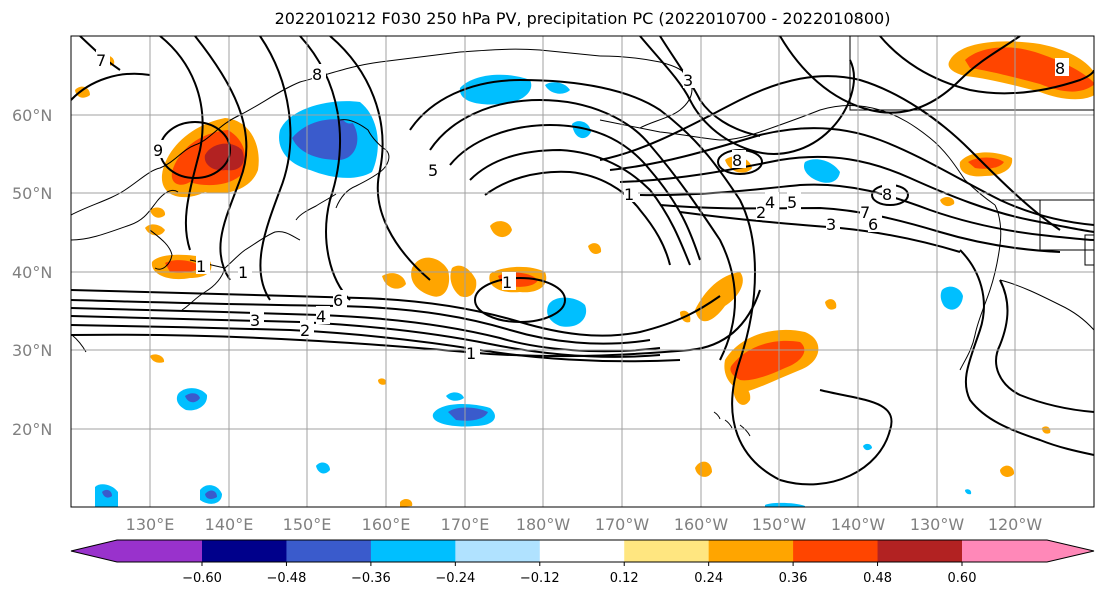 This screenshot has width=1105, height=601. Describe the element at coordinates (701, 524) in the screenshot. I see `lon-label-160w: 160°W` at that location.